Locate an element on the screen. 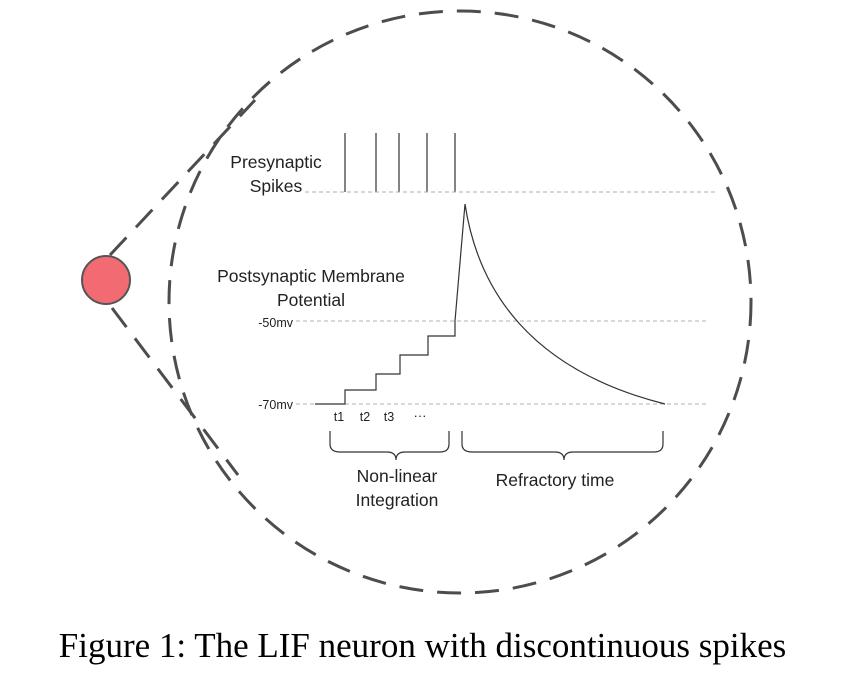  neuron-node is located at coordinates (106, 280).